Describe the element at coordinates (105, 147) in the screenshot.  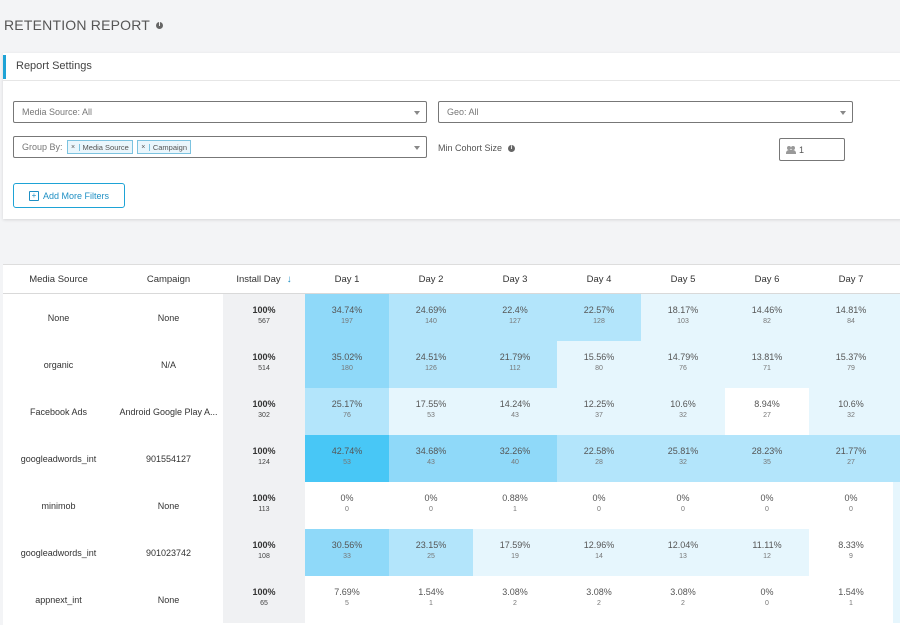
I see `tag-label: Media Source` at that location.